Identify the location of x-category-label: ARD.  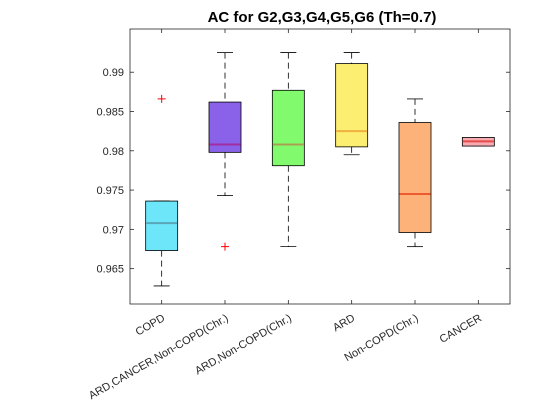
(344, 323).